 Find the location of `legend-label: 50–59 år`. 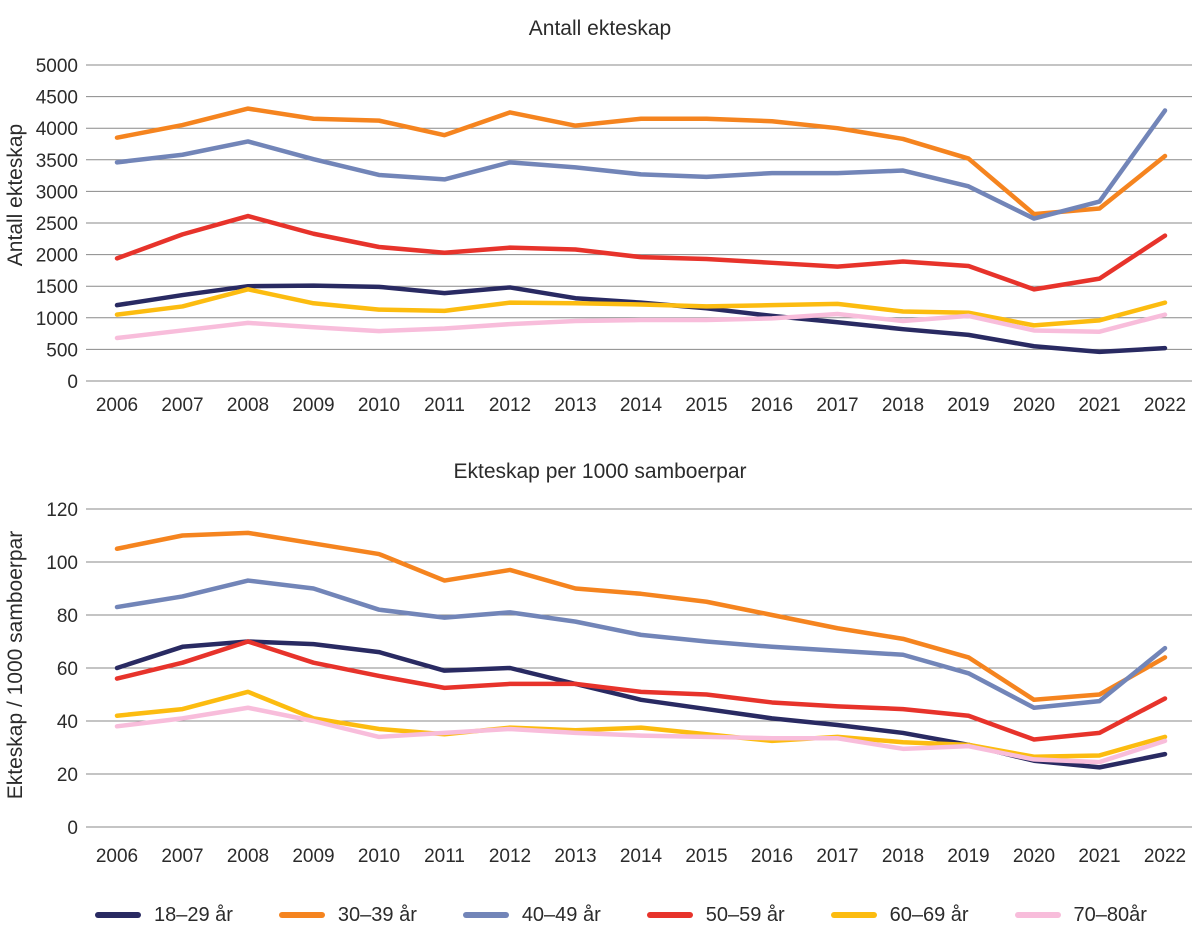

legend-label: 50–59 år is located at coordinates (745, 914).